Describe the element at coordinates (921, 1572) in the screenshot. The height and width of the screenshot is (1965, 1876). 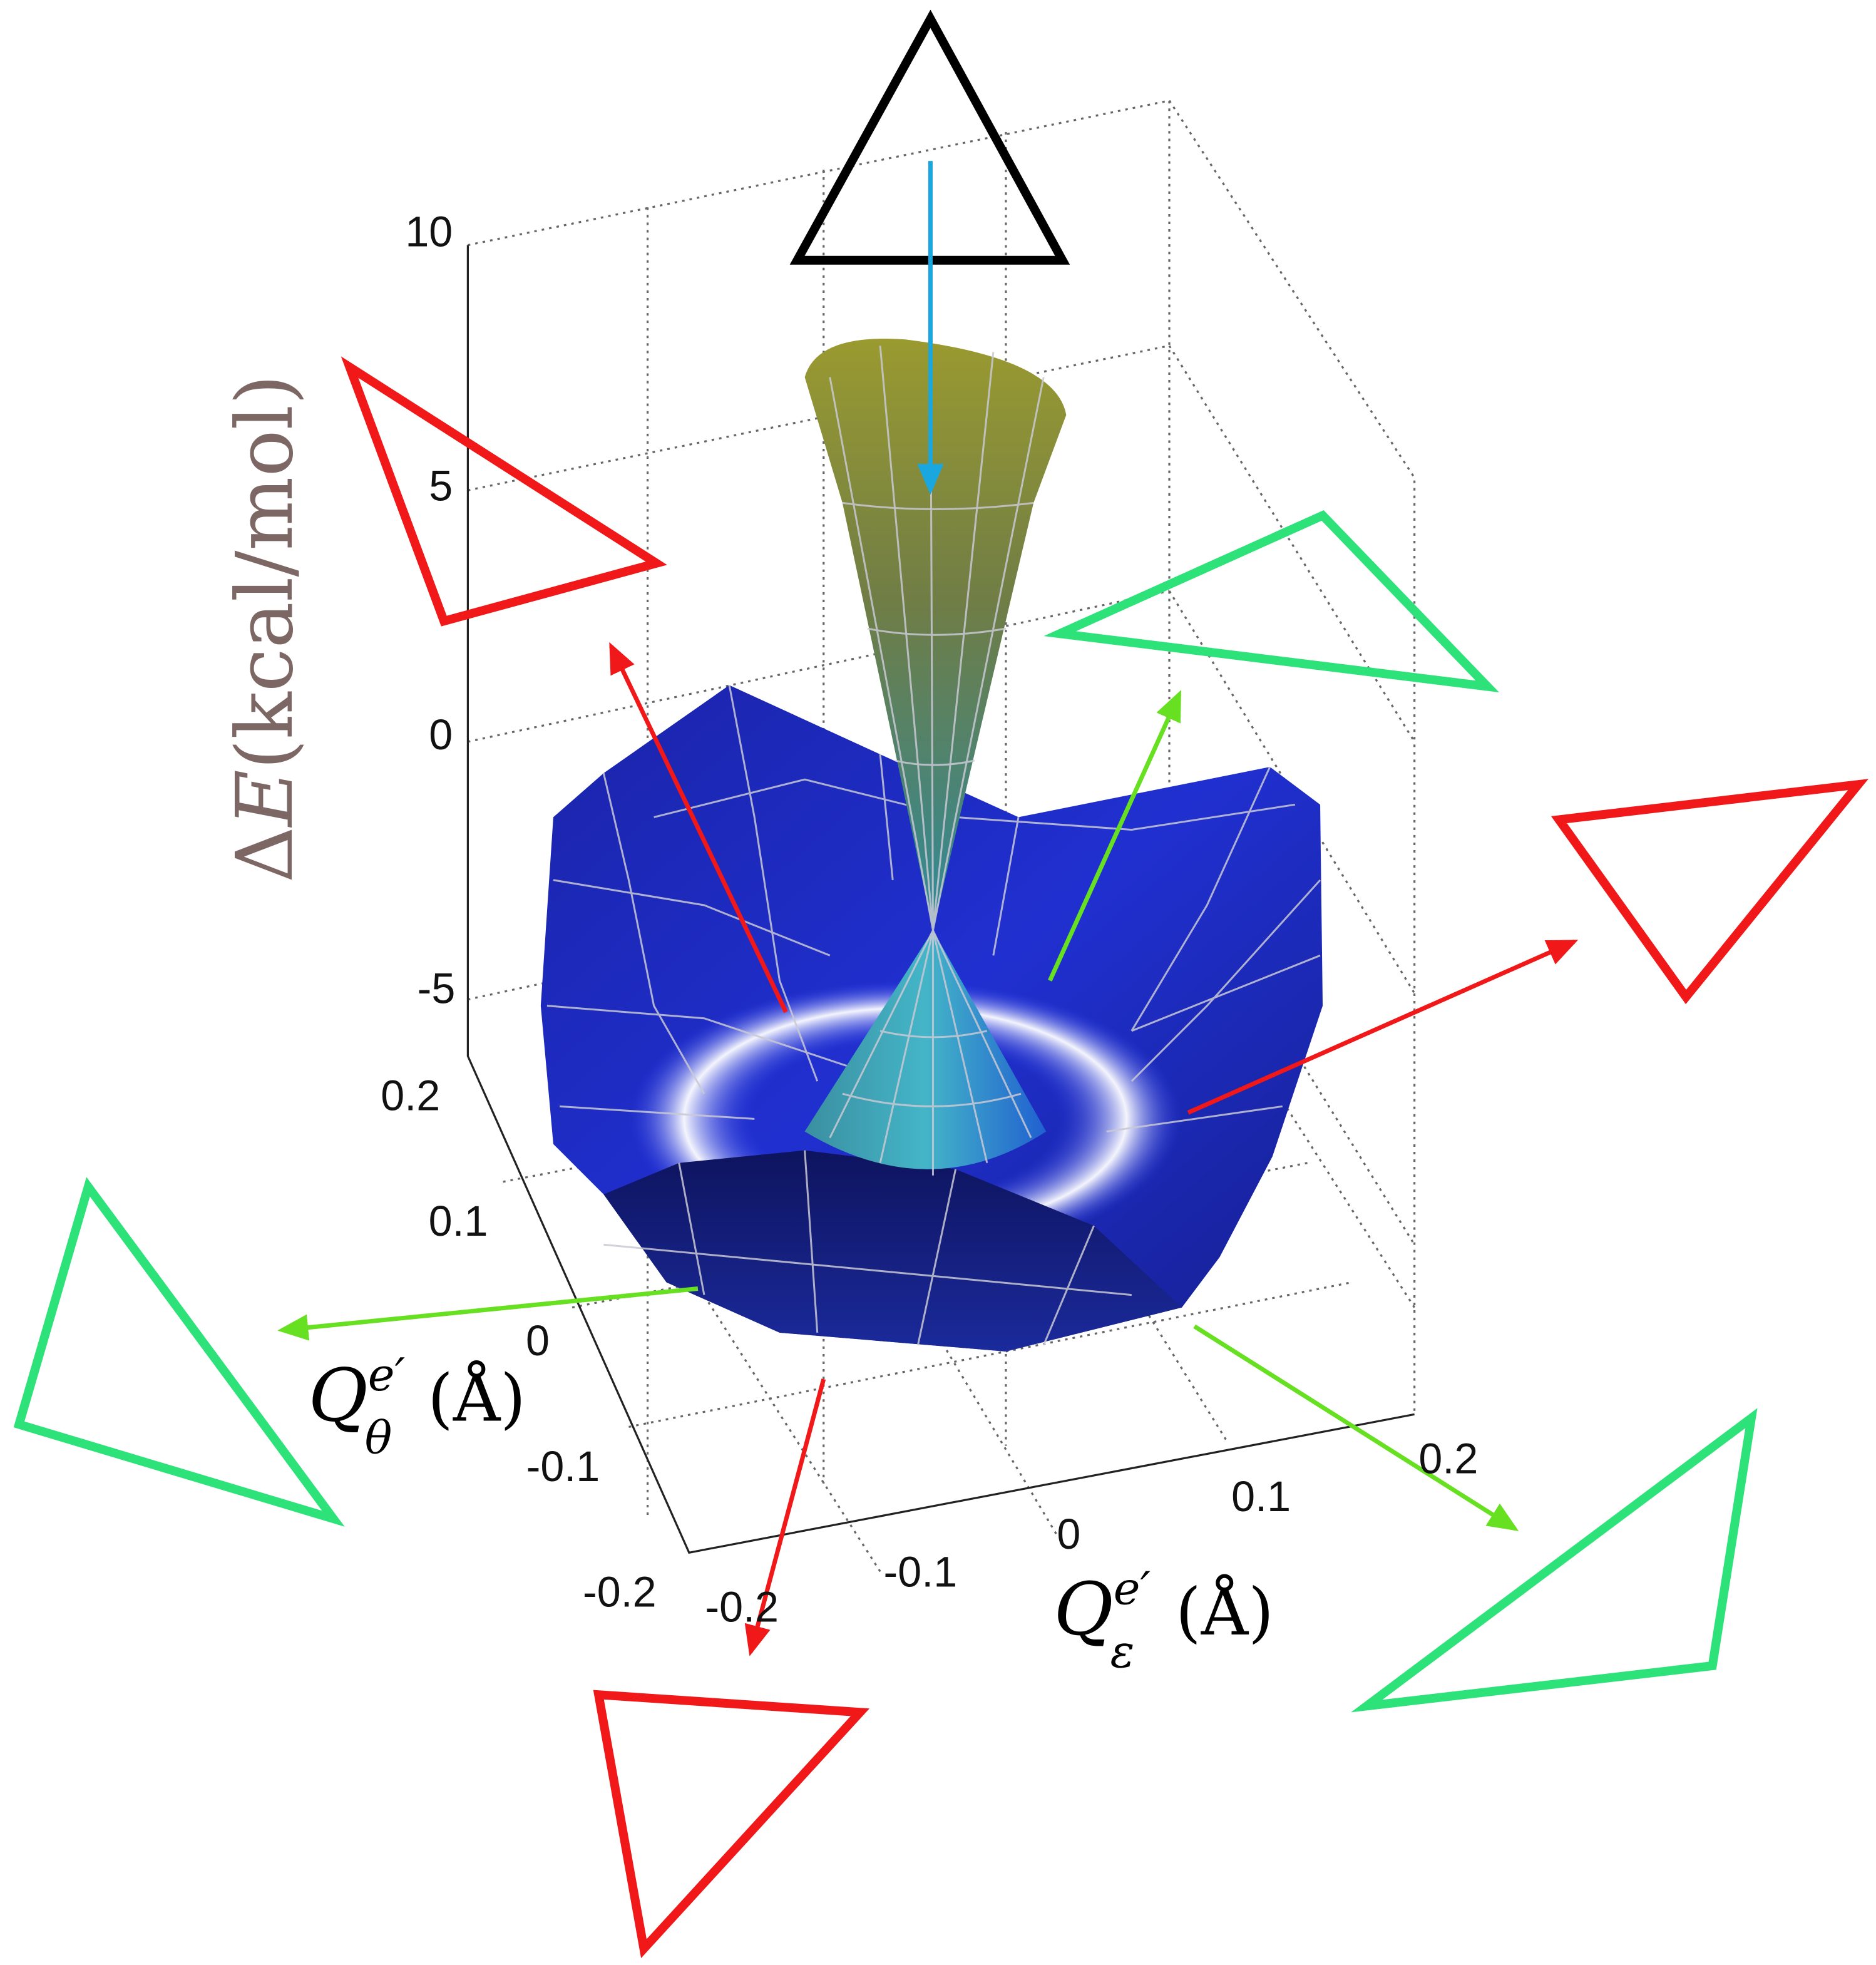
I see `epsilon-tick-label: -0.1` at that location.